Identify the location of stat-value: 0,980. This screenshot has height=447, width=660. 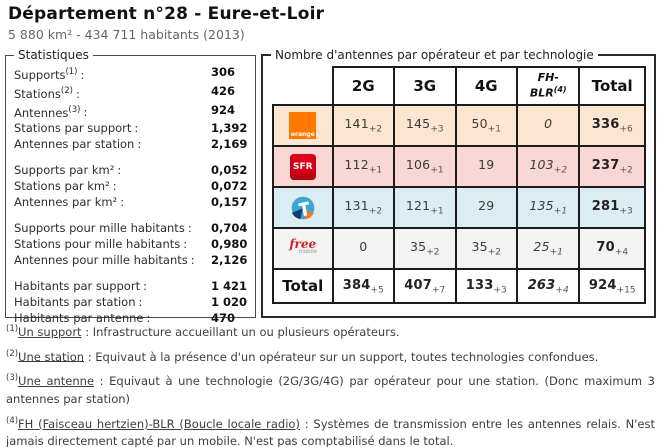
(229, 244).